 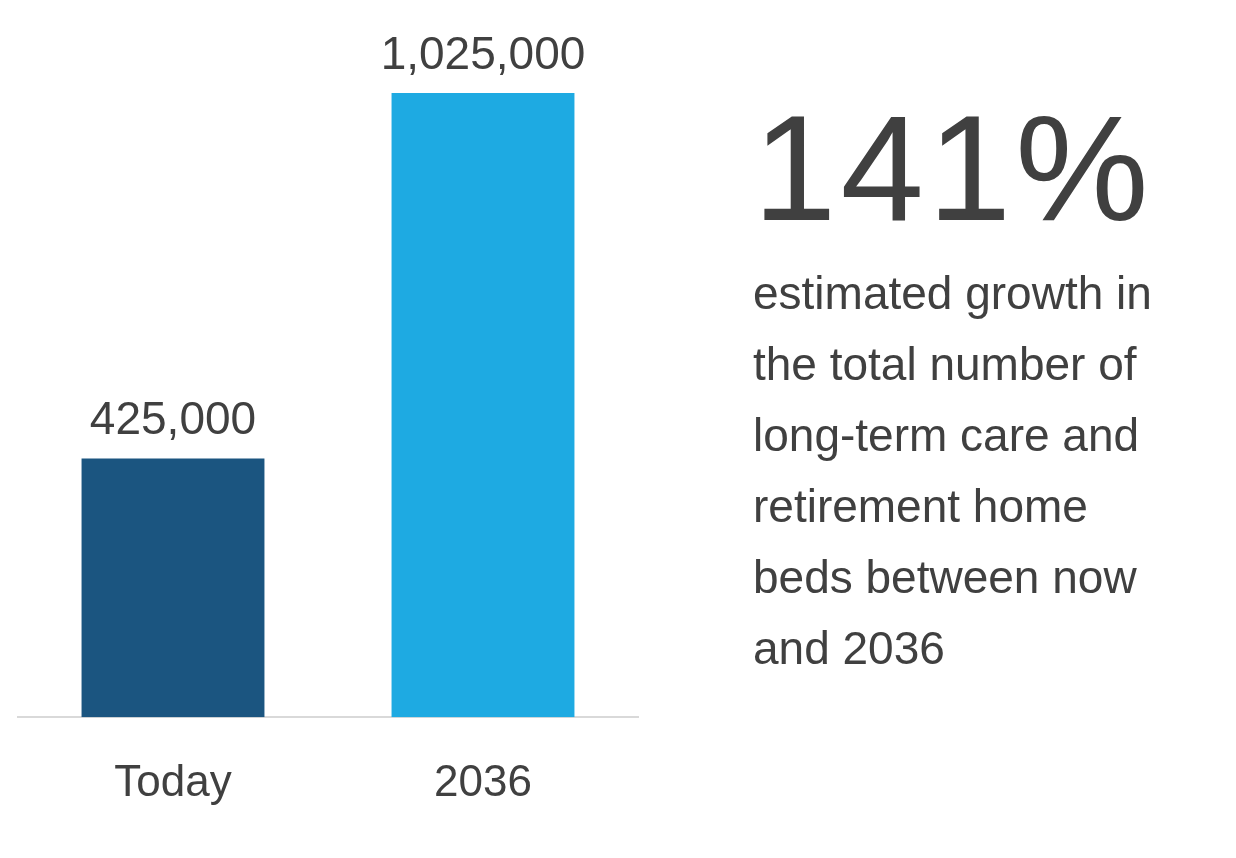 What do you see at coordinates (173, 780) in the screenshot?
I see `x-tick-label: Today` at bounding box center [173, 780].